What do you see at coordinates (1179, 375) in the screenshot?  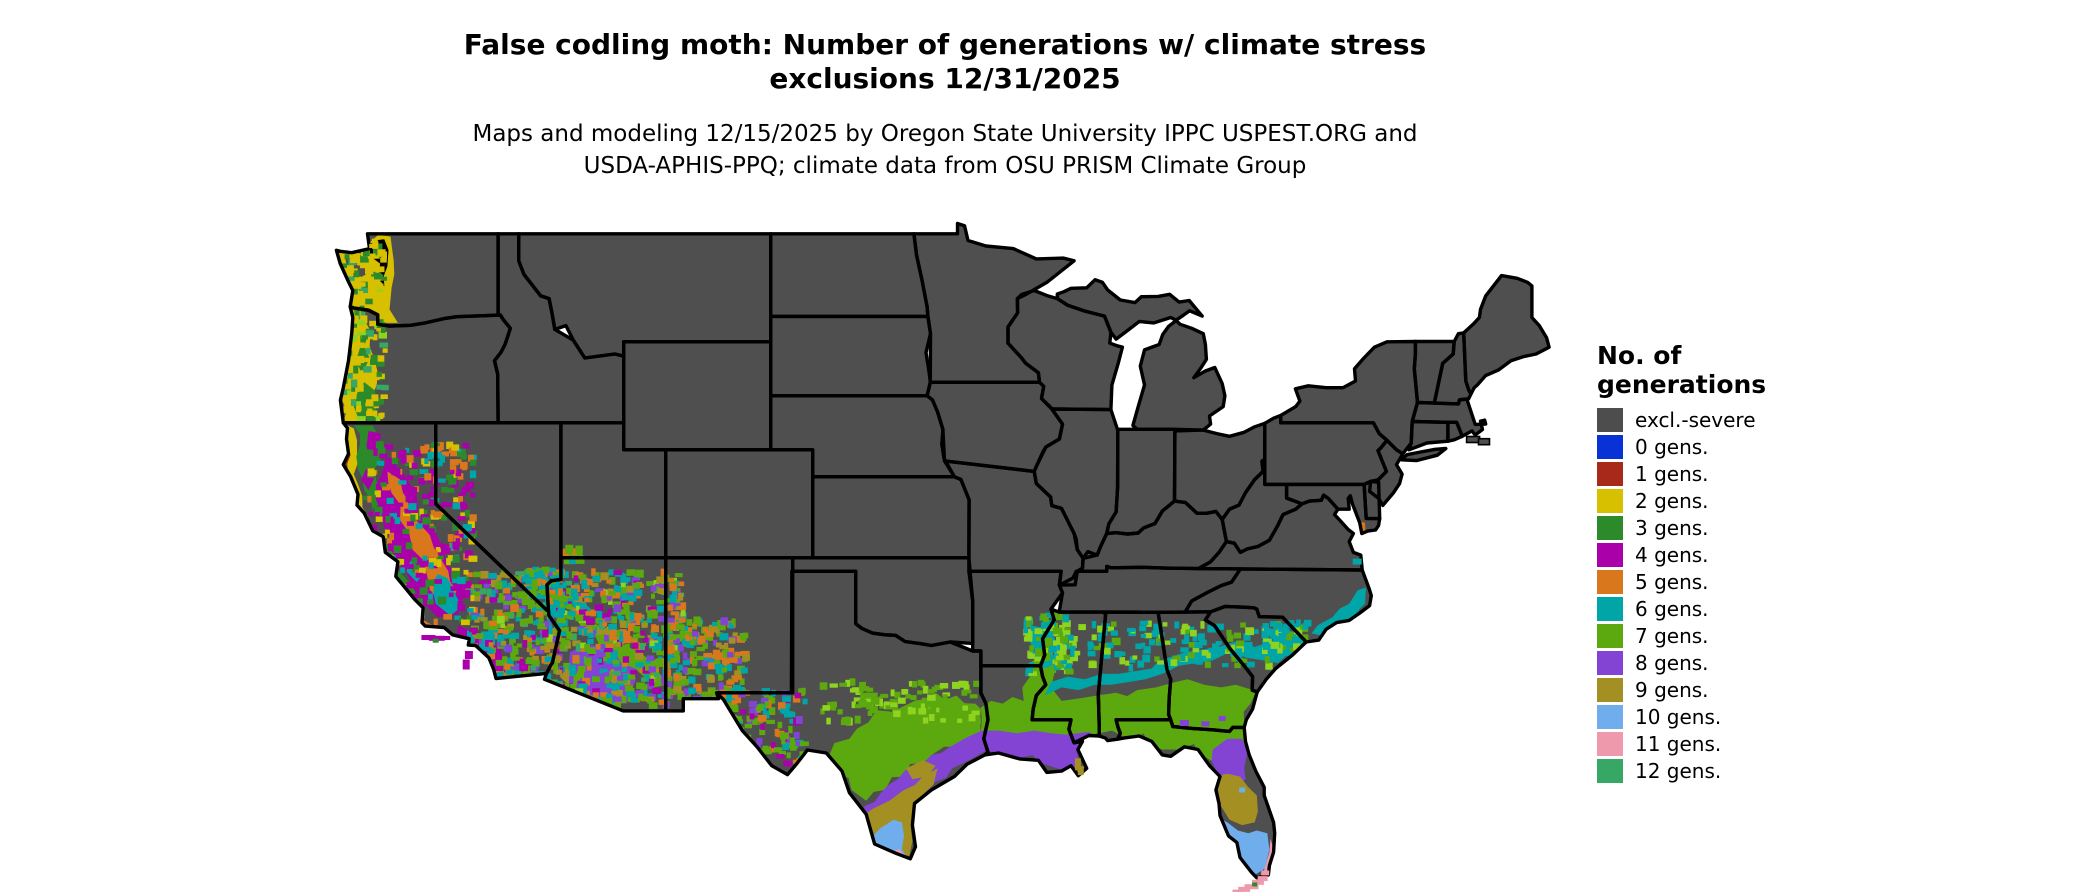 I see `state-border` at bounding box center [1179, 375].